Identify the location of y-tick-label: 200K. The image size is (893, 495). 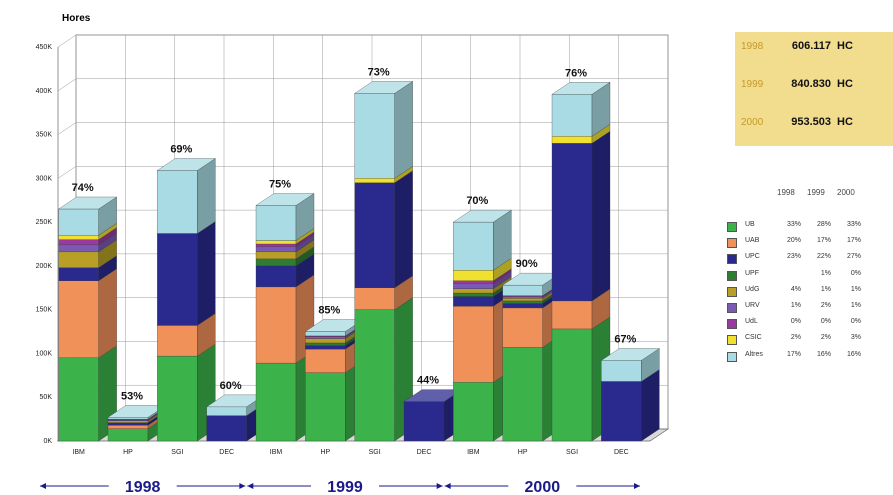
(44, 266).